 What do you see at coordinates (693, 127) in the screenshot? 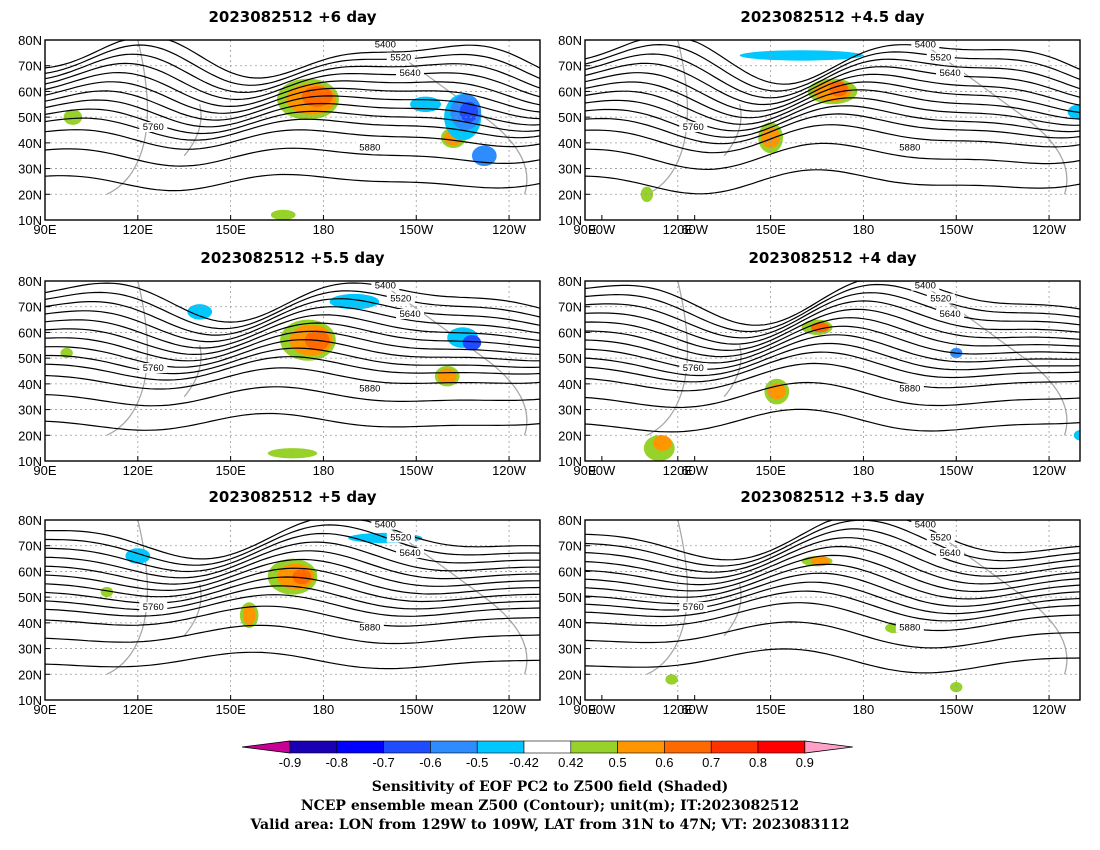
I see `contour-label: 5760` at bounding box center [693, 127].